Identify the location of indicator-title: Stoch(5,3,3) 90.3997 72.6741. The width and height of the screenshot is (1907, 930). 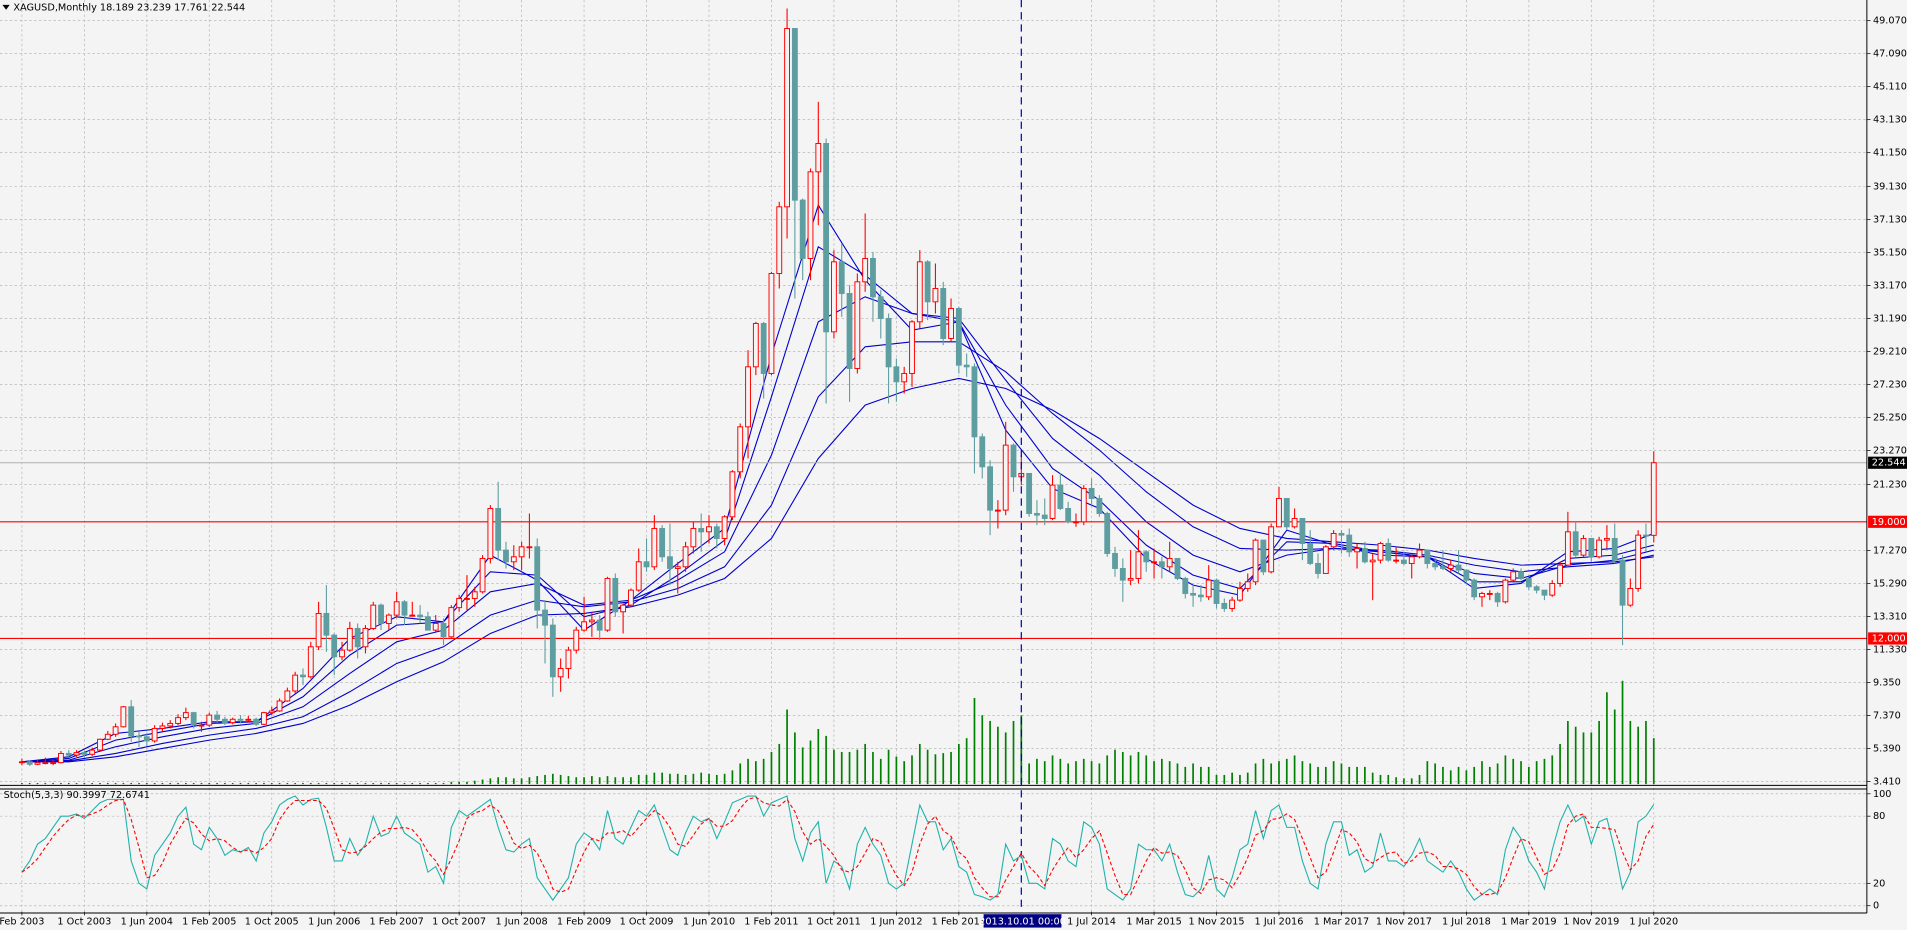
(77, 795).